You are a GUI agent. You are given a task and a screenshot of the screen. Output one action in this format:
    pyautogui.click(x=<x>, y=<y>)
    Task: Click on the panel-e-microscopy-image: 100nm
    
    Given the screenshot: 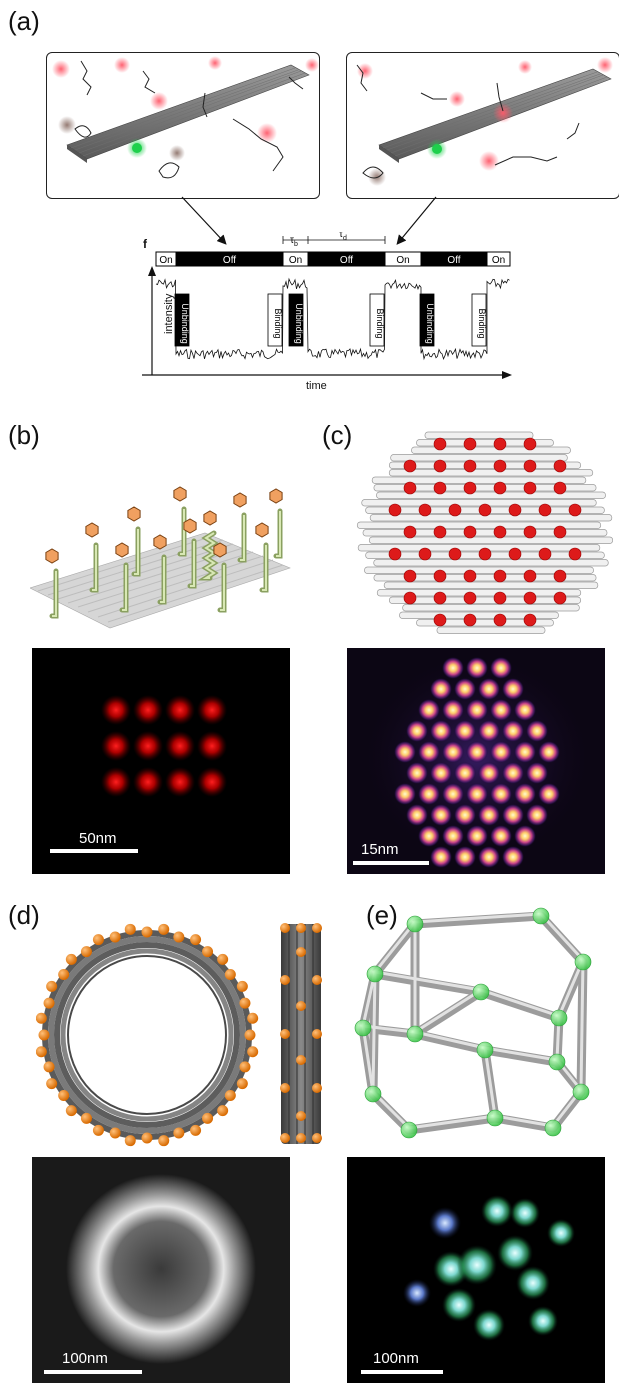 What is the action you would take?
    pyautogui.click(x=476, y=1270)
    